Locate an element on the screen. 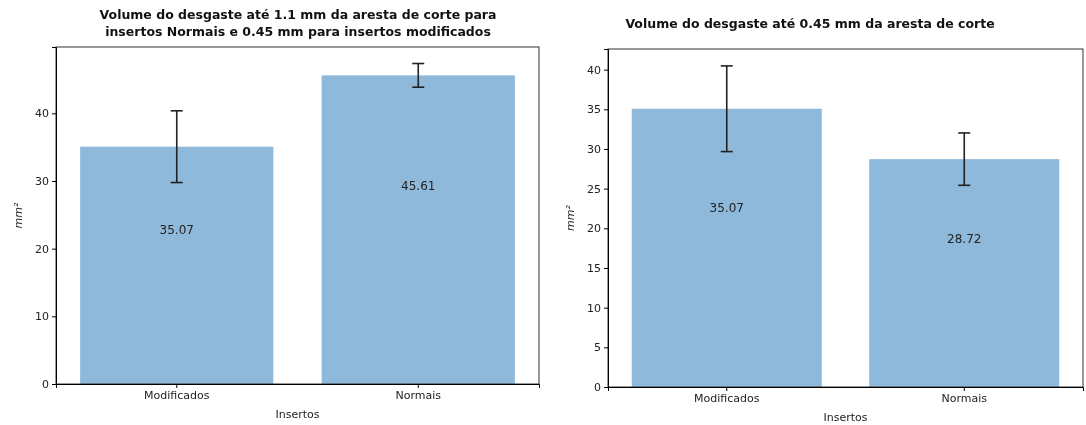 Image resolution: width=1086 pixels, height=425 pixels. chart-title: Volume do desgaste até 1.1 mm da aresta de corte para insertos Normais e 0.45 mm para insertos modificados is located at coordinates (298, 23).